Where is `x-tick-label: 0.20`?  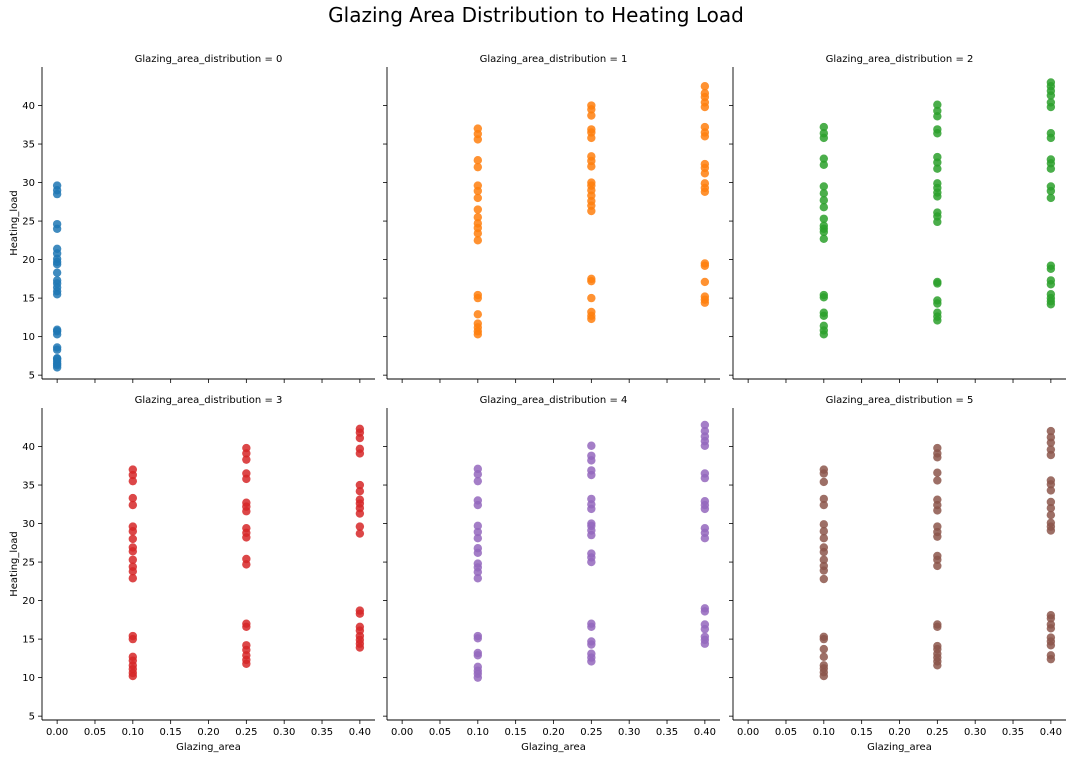 x-tick-label: 0.20 is located at coordinates (899, 732).